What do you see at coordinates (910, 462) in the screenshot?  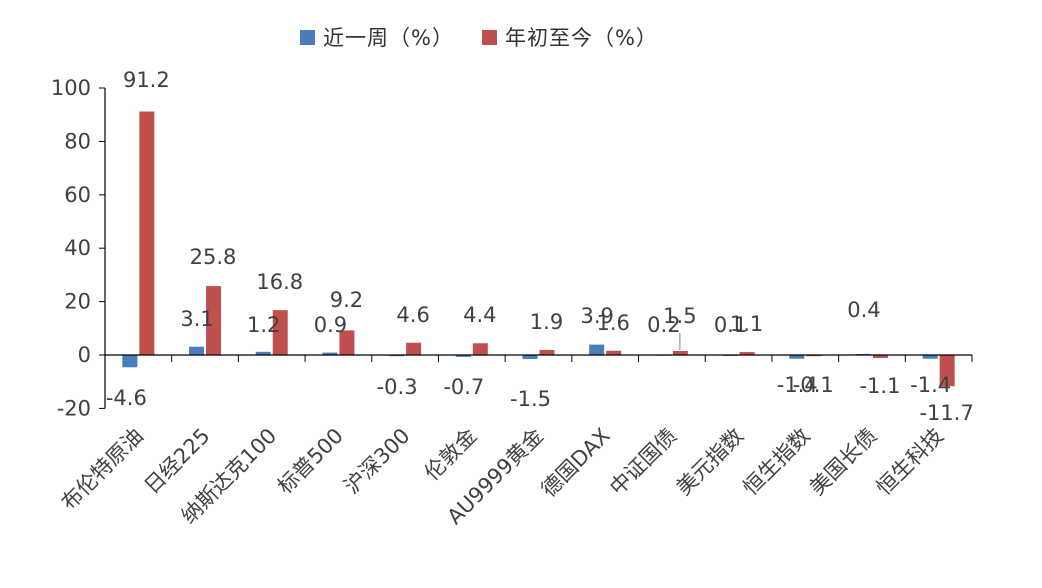 I see `x-tick-label: 恒生科技` at bounding box center [910, 462].